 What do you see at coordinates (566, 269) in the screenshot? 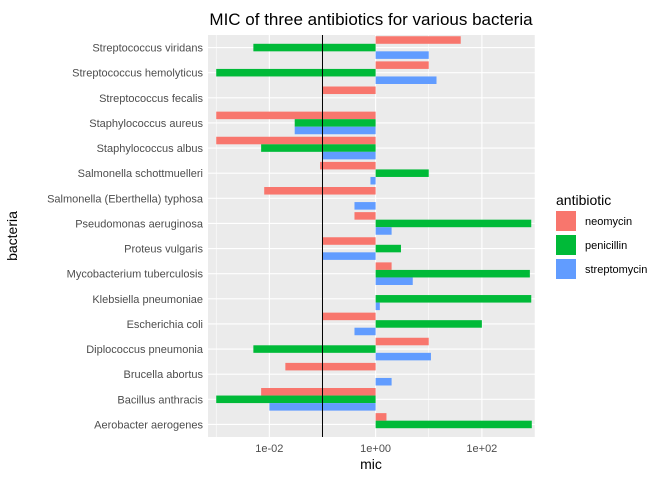
I see `legend-key-streptomycin` at bounding box center [566, 269].